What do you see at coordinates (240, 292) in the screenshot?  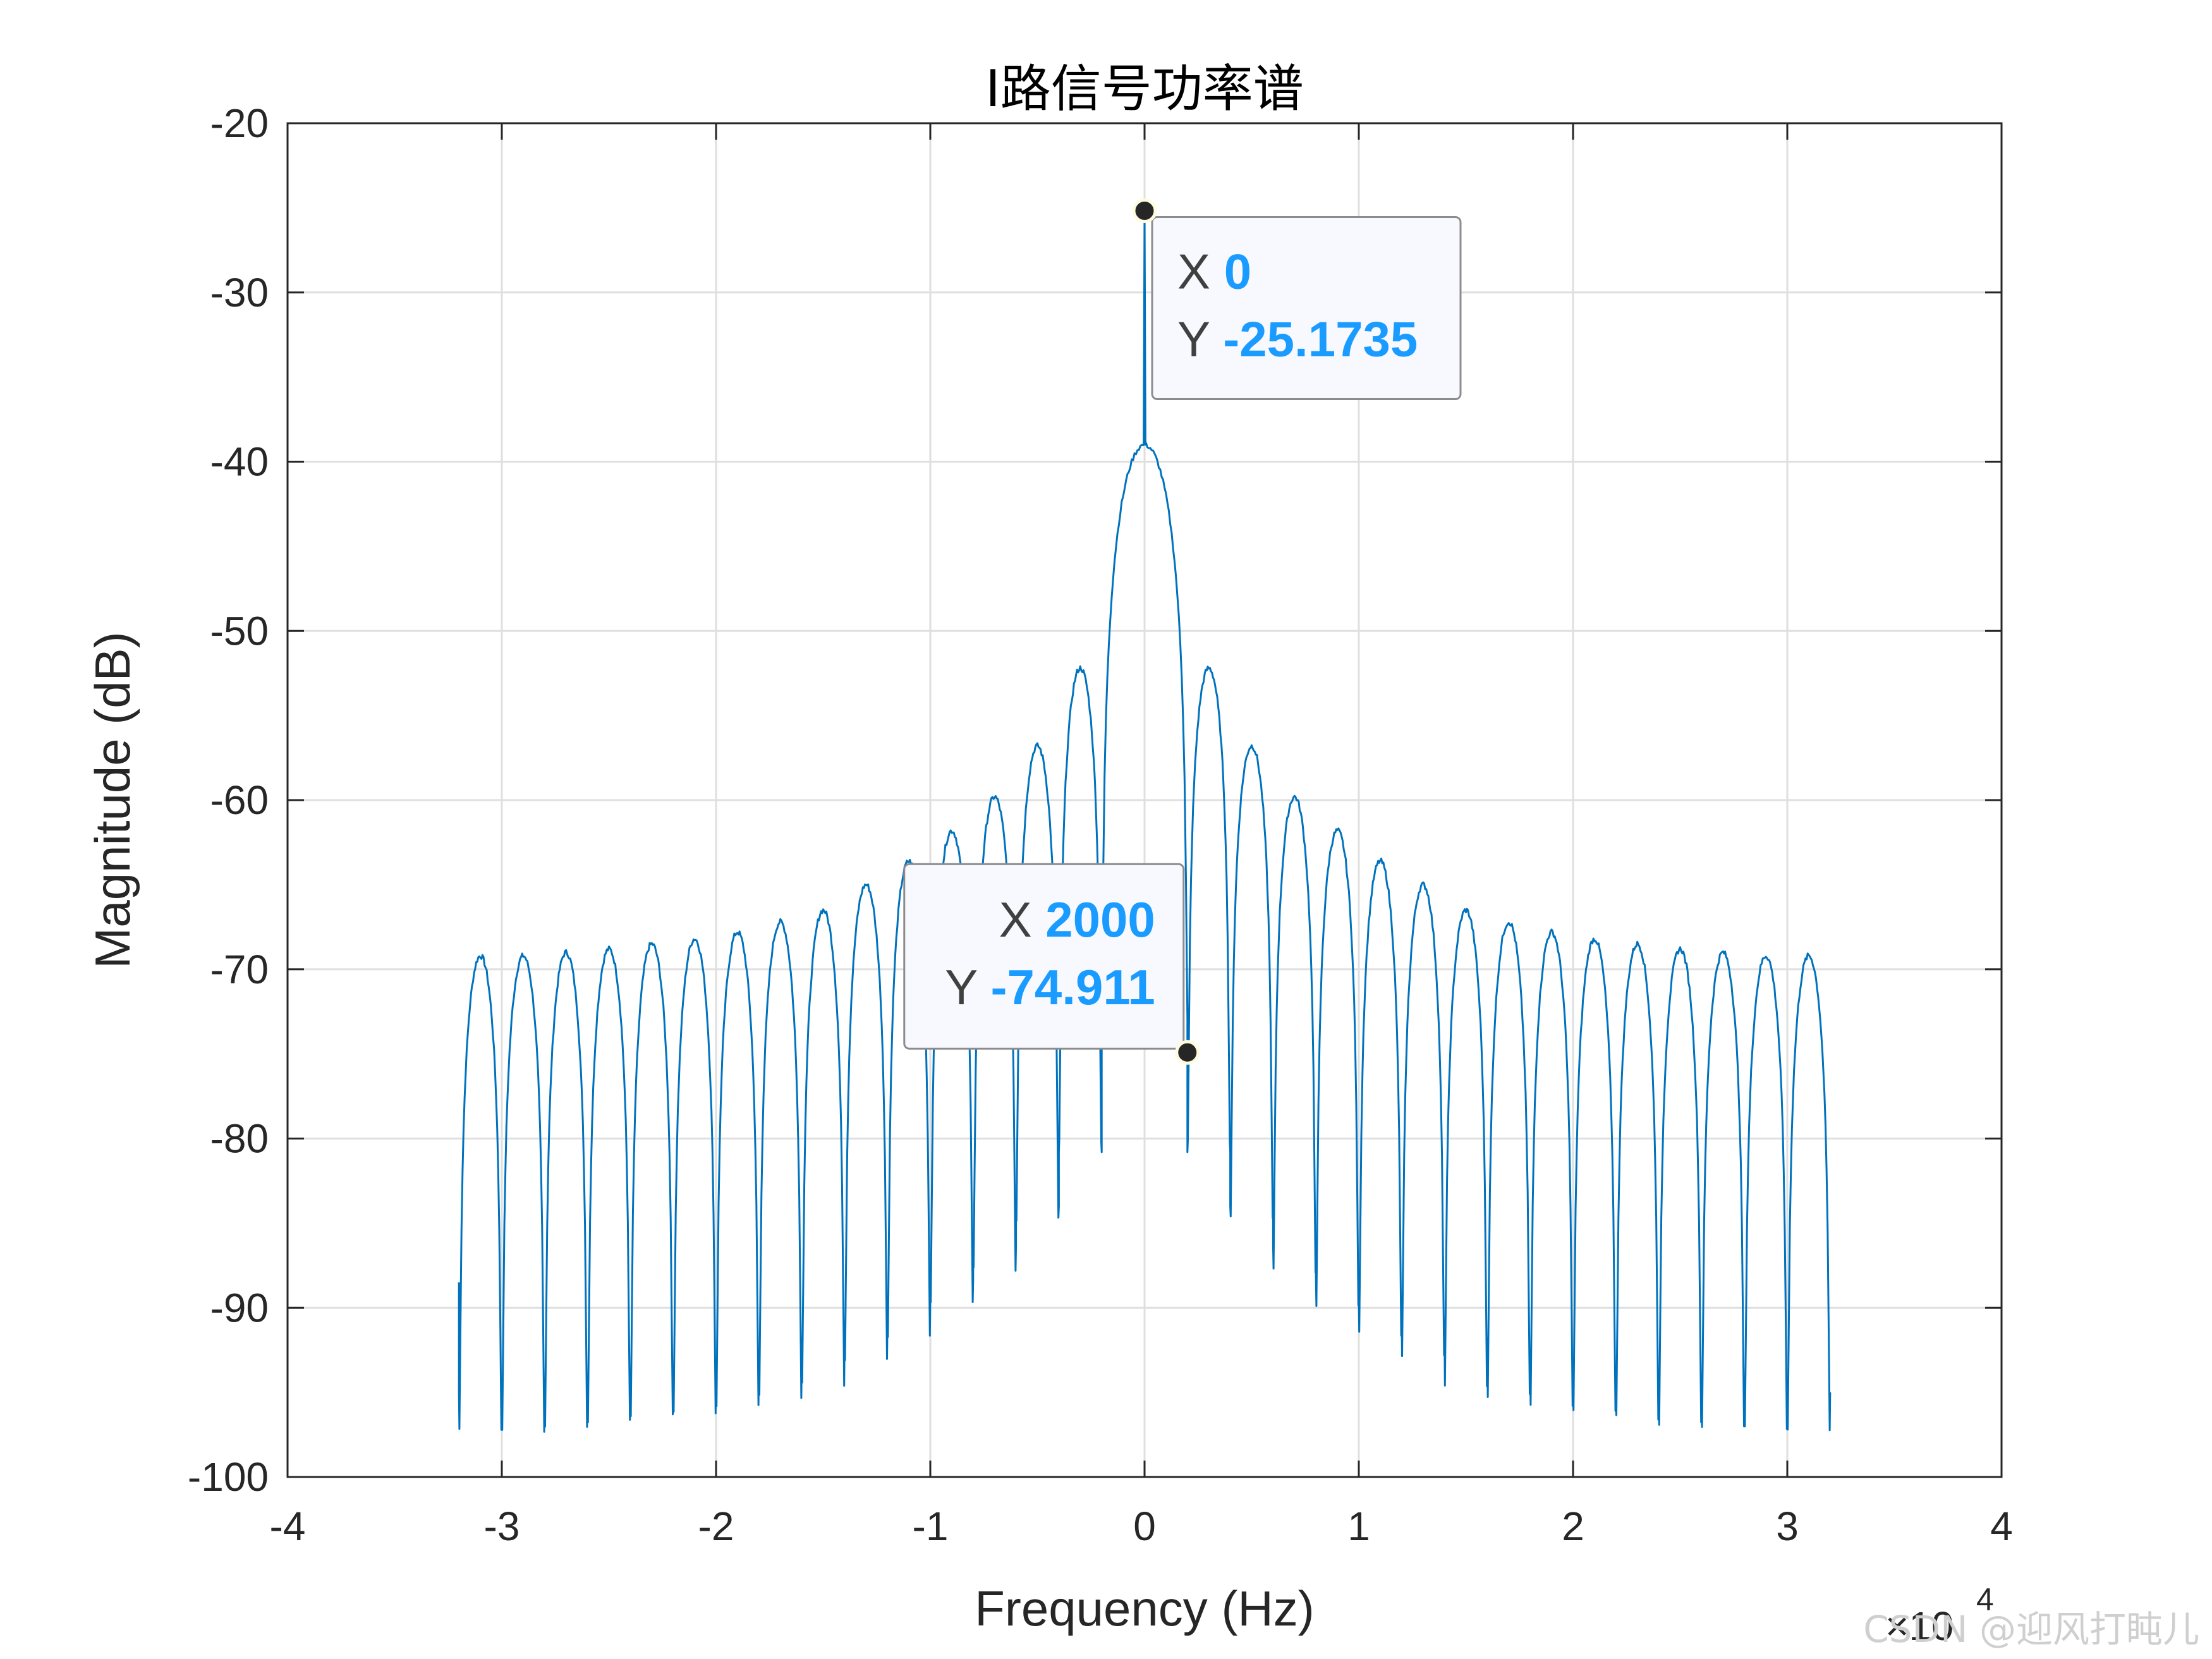 I see `y-tick-label: -30` at bounding box center [240, 292].